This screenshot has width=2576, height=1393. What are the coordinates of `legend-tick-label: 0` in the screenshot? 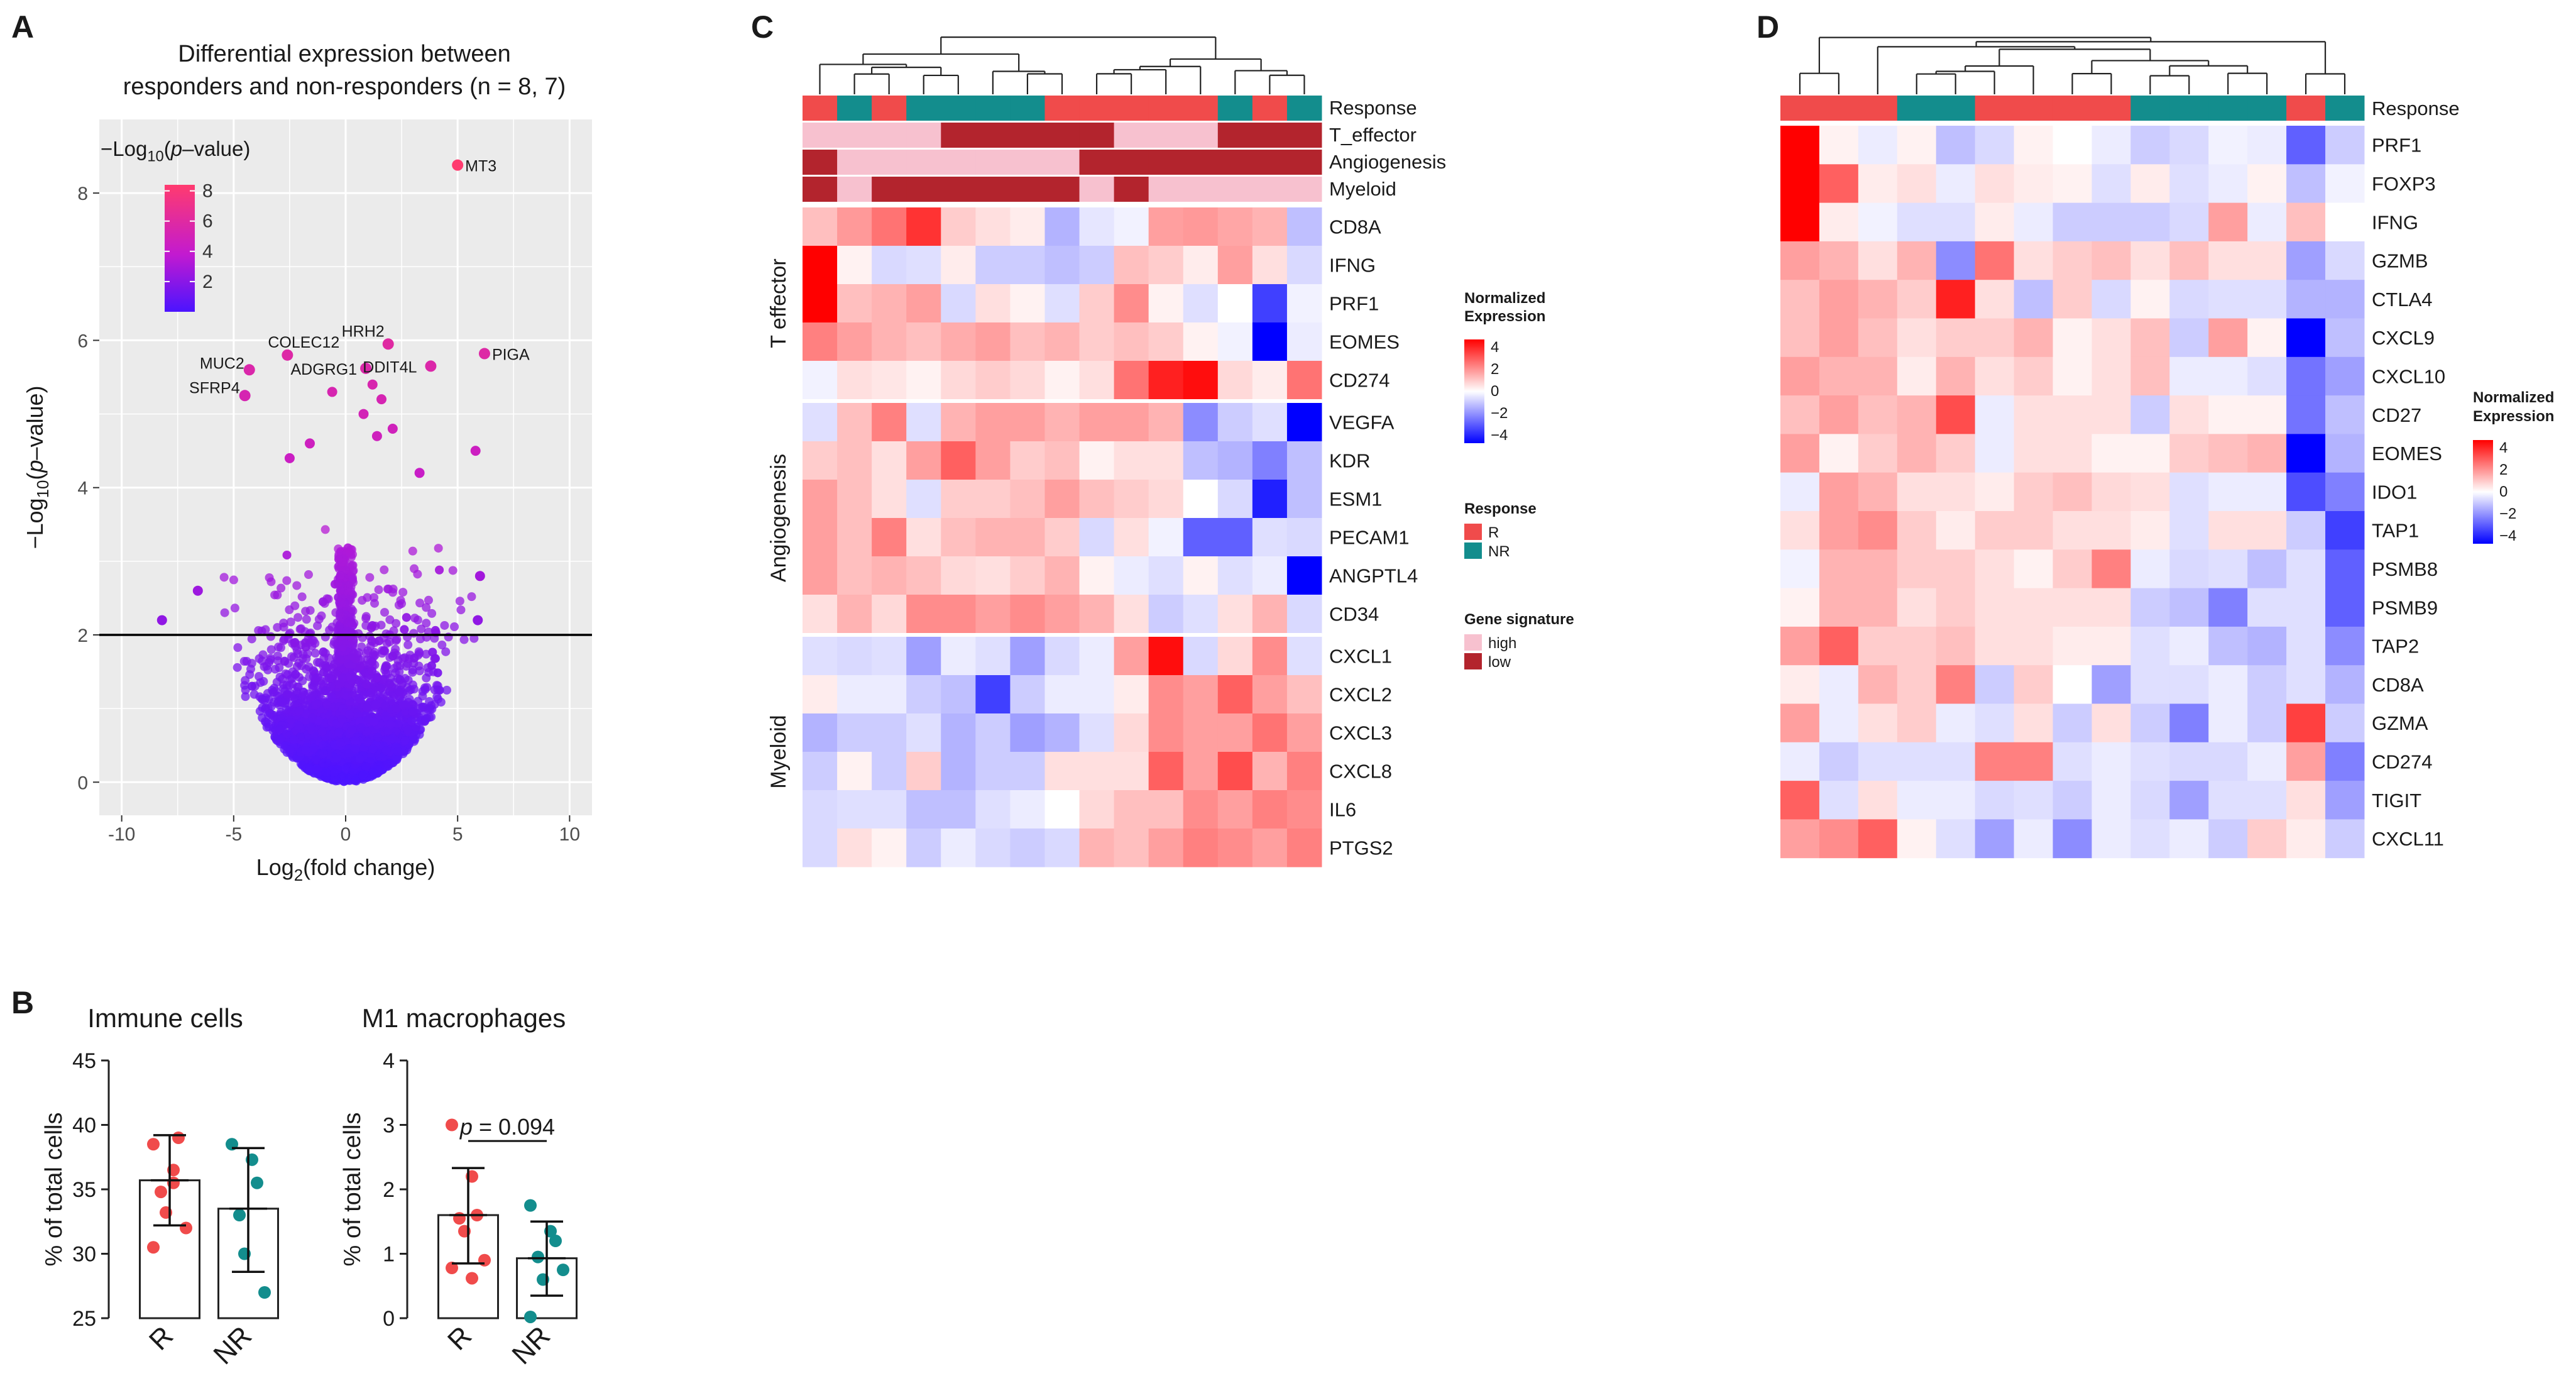 It's located at (2503, 492).